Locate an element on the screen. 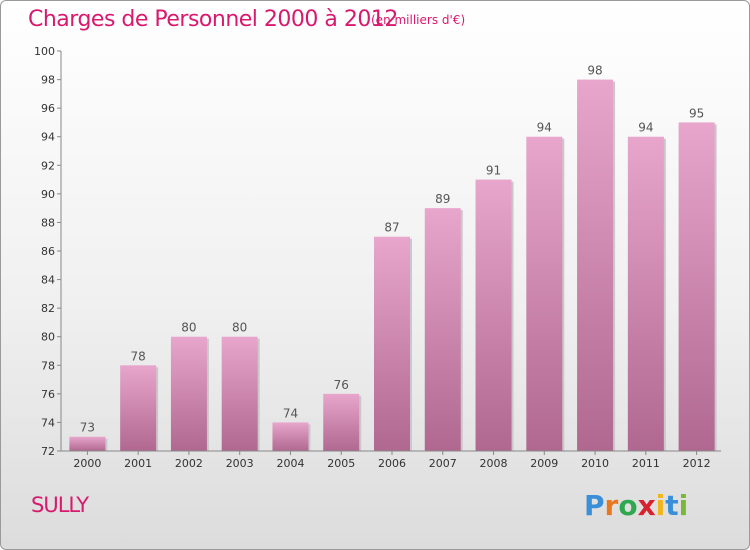 The height and width of the screenshot is (550, 750). bar-2009 is located at coordinates (544, 293).